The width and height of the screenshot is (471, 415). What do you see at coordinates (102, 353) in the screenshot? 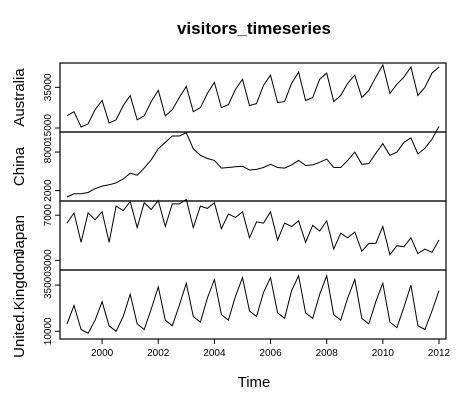
I see `x-tick-label: 2000` at bounding box center [102, 353].